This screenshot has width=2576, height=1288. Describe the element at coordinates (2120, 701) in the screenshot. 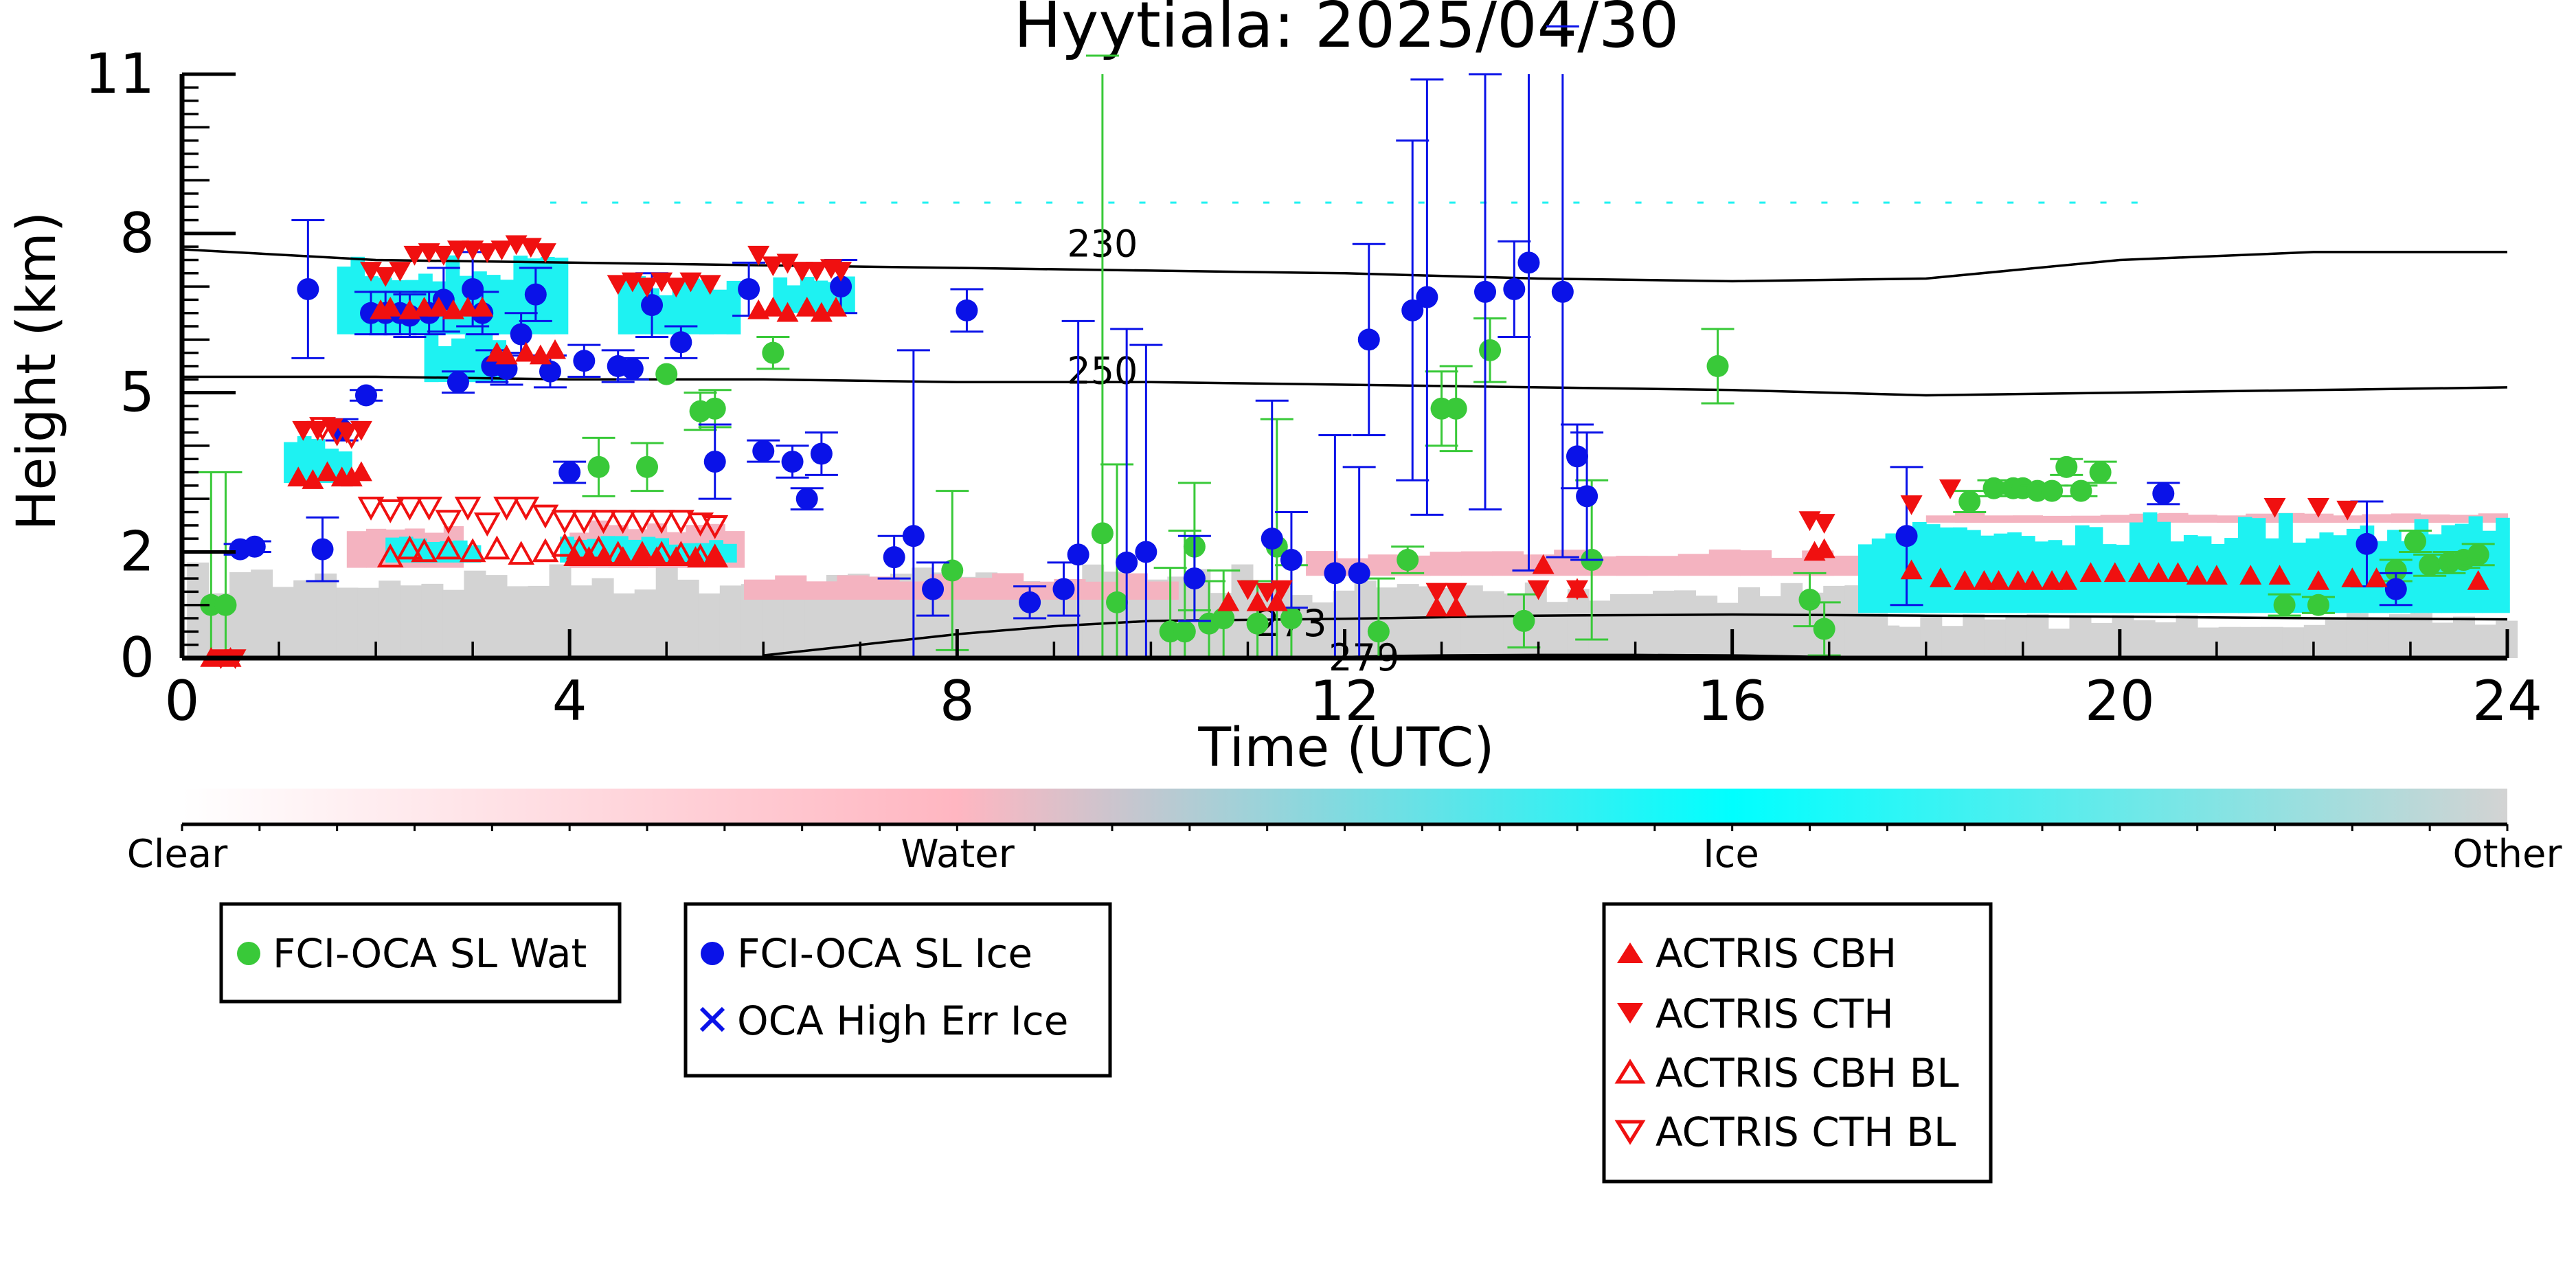

I see `x-tick-label: 20` at that location.